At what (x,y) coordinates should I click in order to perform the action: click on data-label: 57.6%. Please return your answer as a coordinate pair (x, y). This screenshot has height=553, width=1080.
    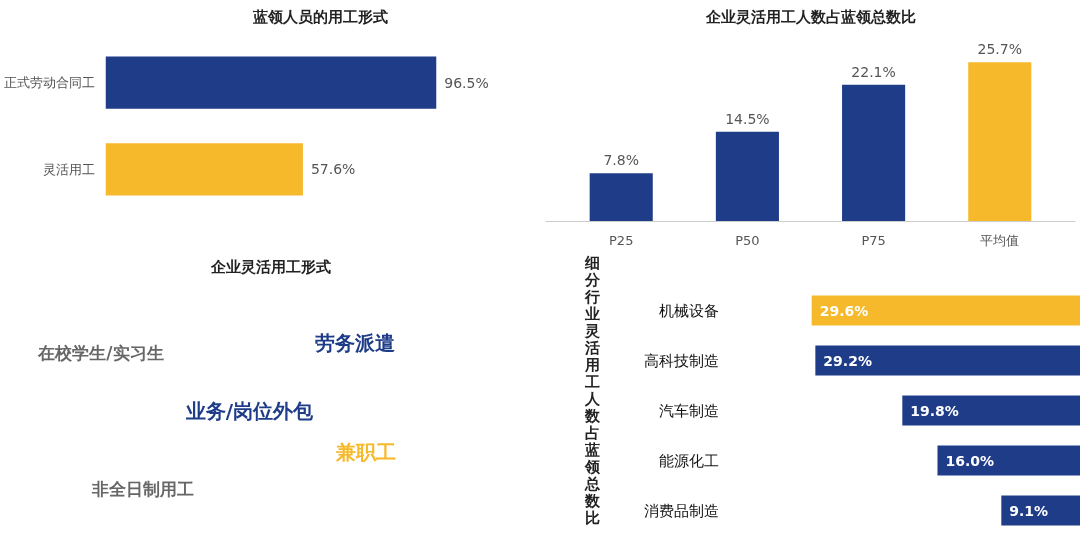
    Looking at the image, I should click on (333, 169).